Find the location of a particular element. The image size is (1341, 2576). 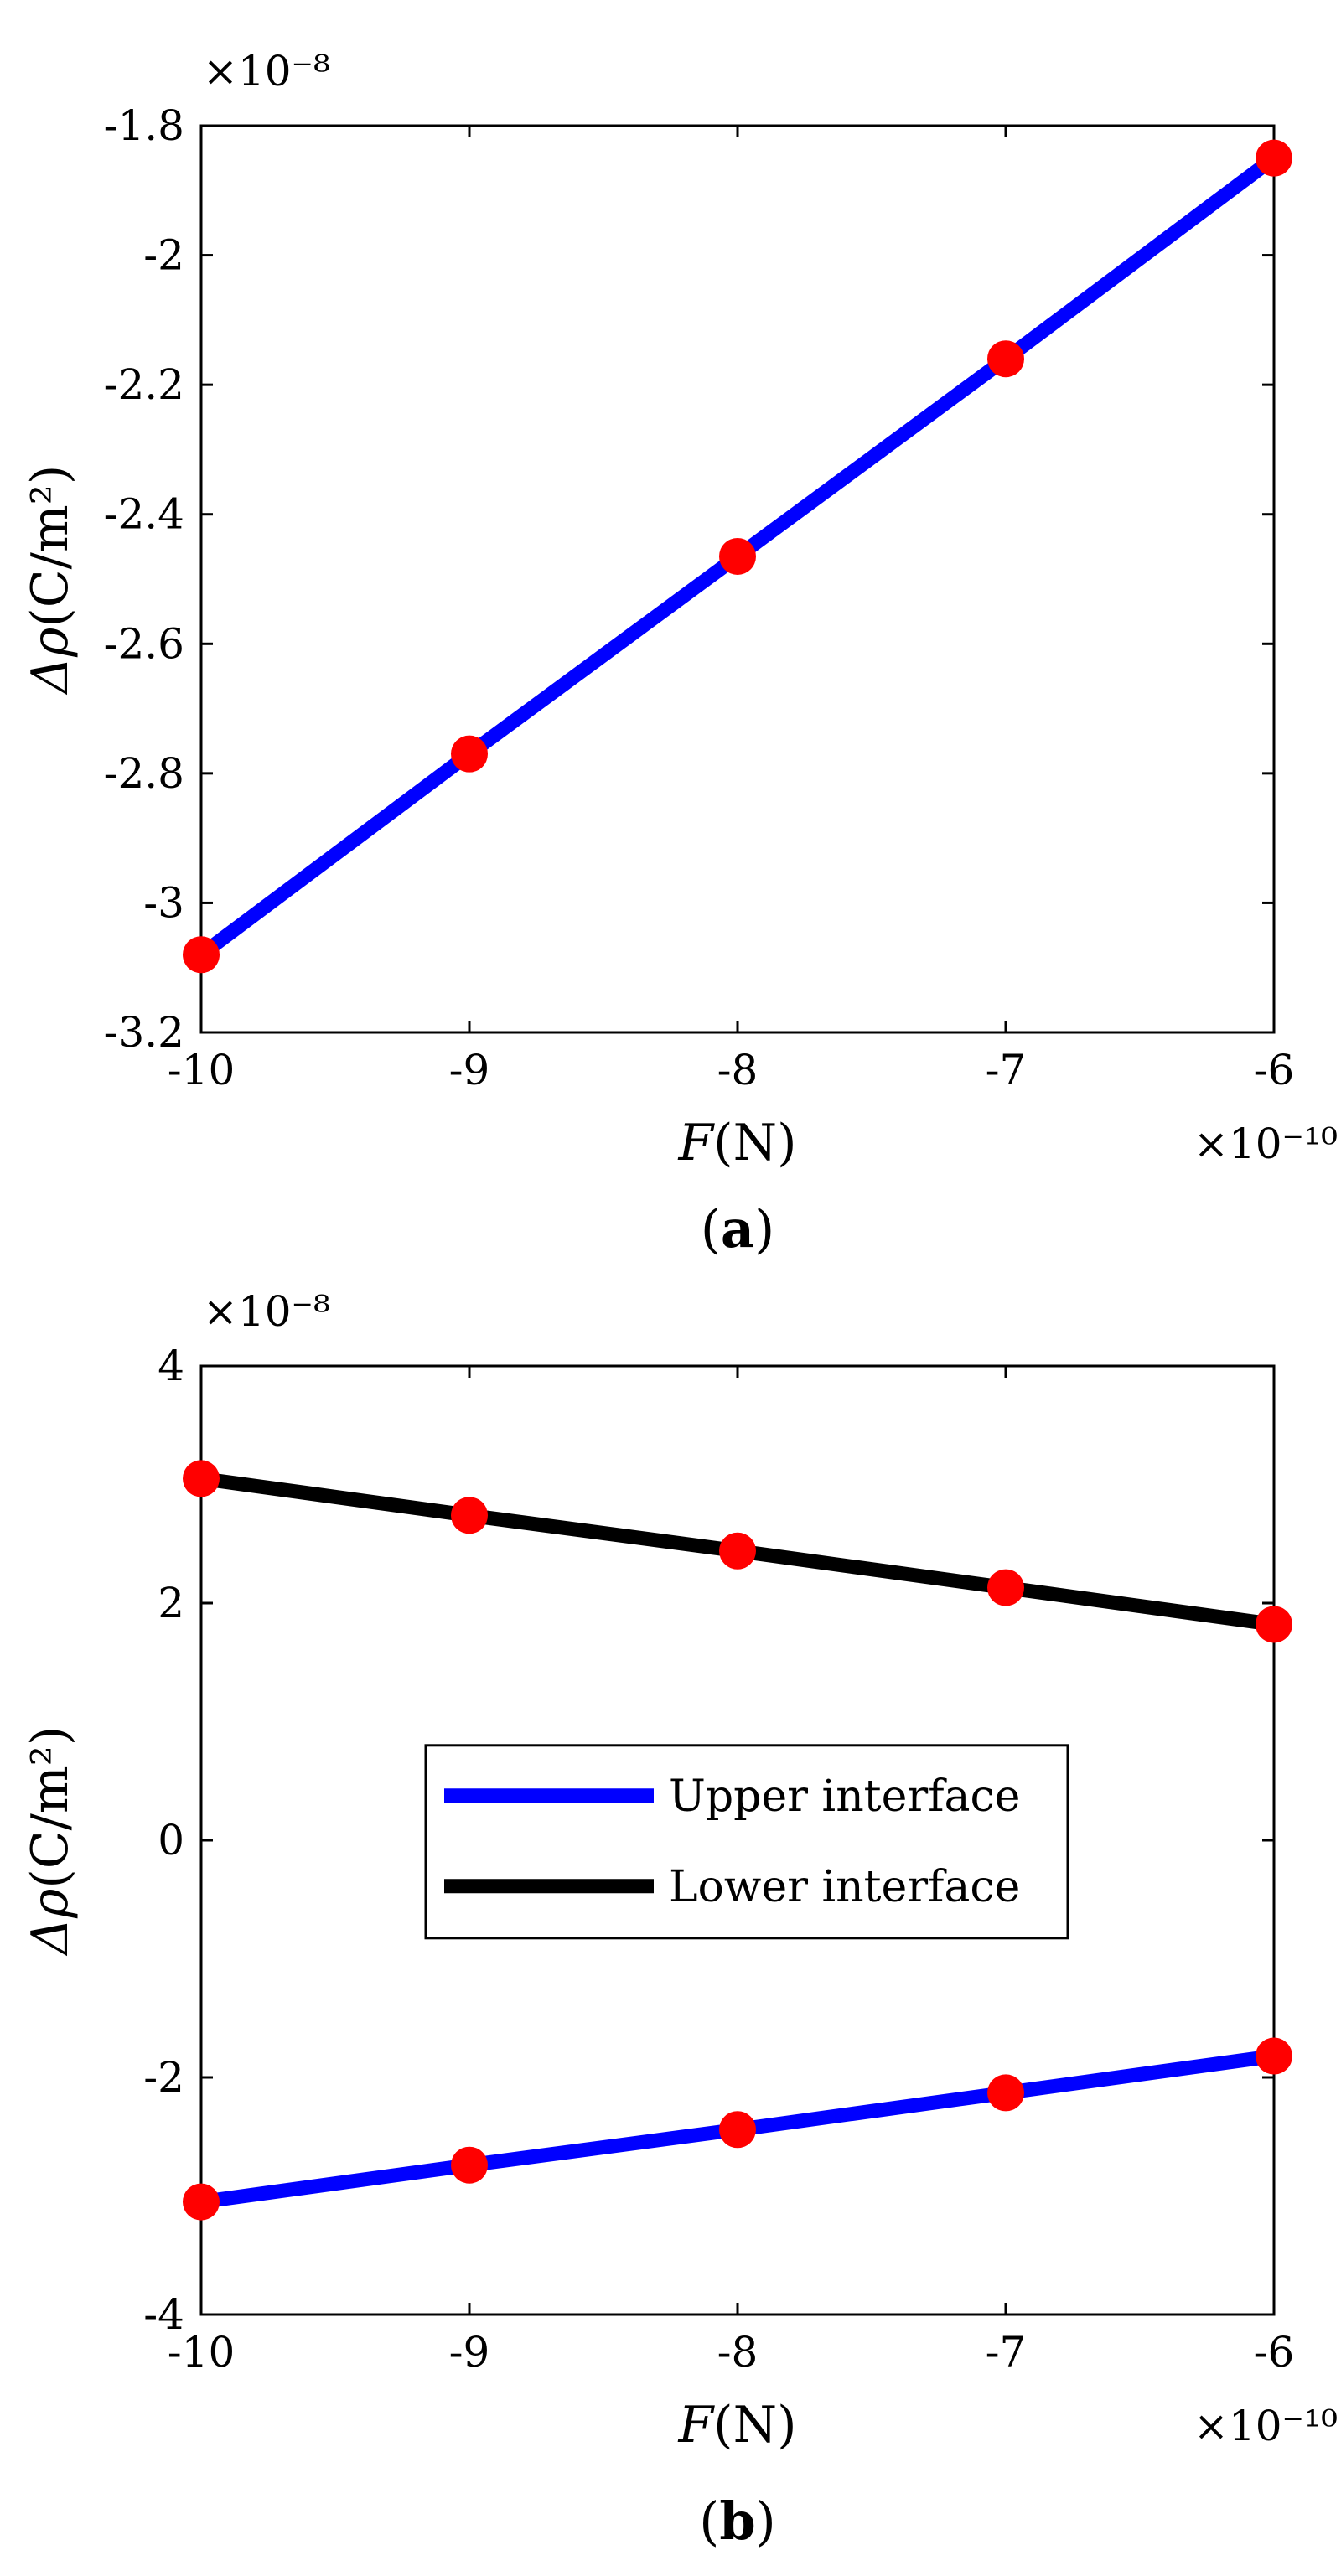

y-tick-label: 2 is located at coordinates (171, 1603).